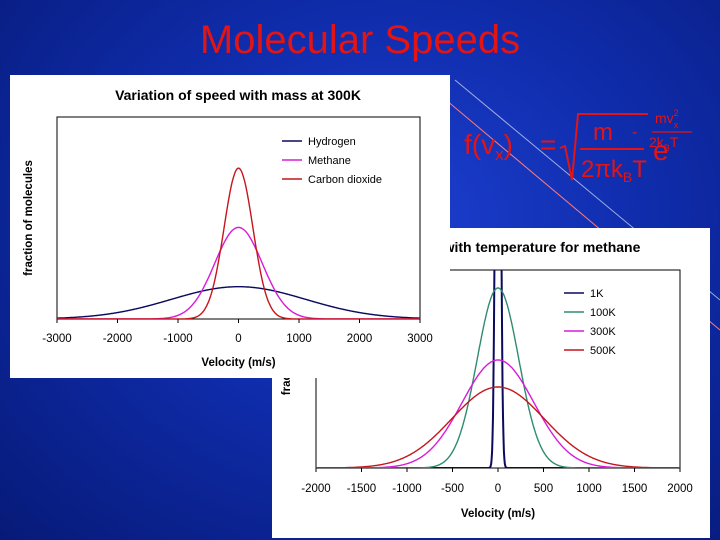 The image size is (720, 540). Describe the element at coordinates (578, 146) in the screenshot. I see `speed-distribution-formula: f(vx) = m 2πkBT e - mv2 x 2kBT` at that location.